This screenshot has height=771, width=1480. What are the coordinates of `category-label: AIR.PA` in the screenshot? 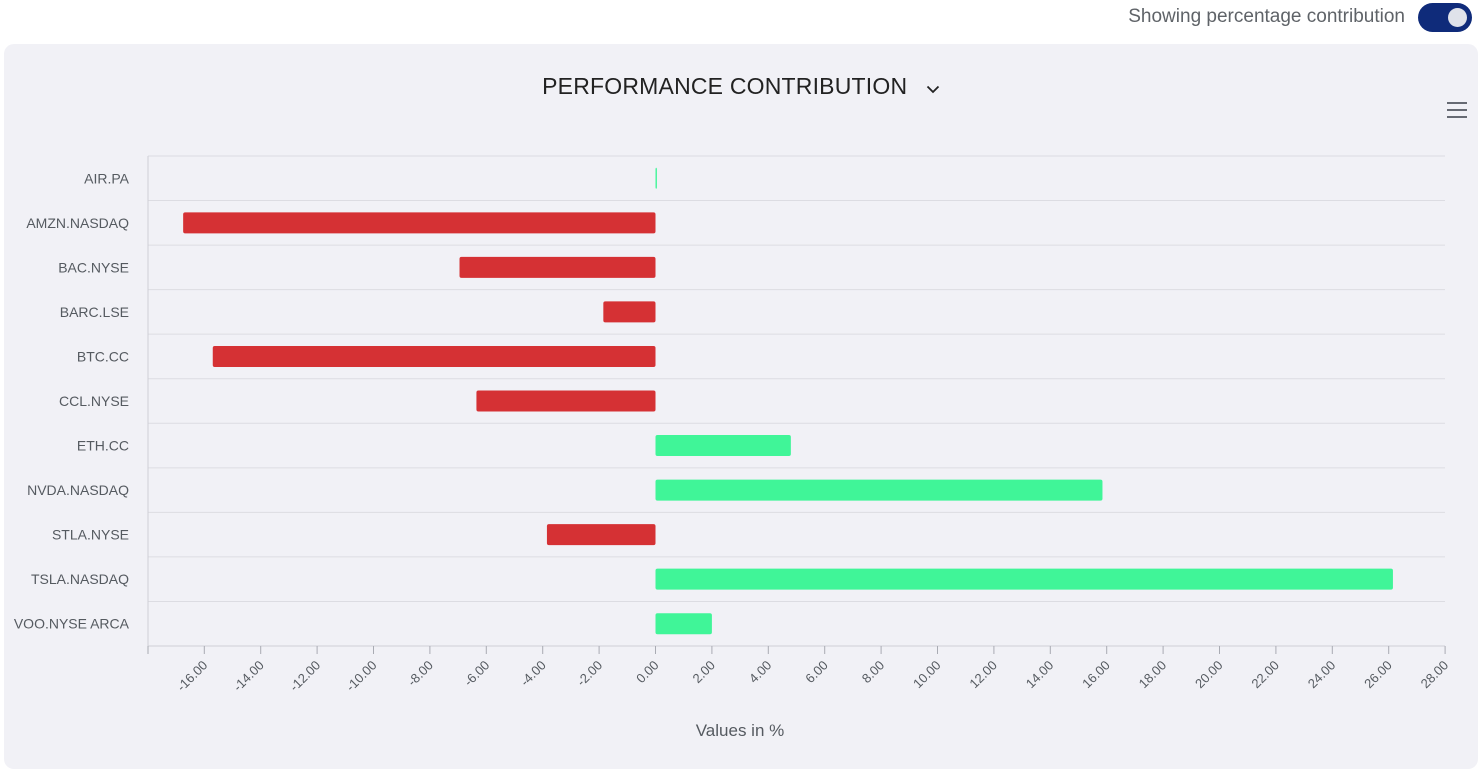 It's located at (107, 178).